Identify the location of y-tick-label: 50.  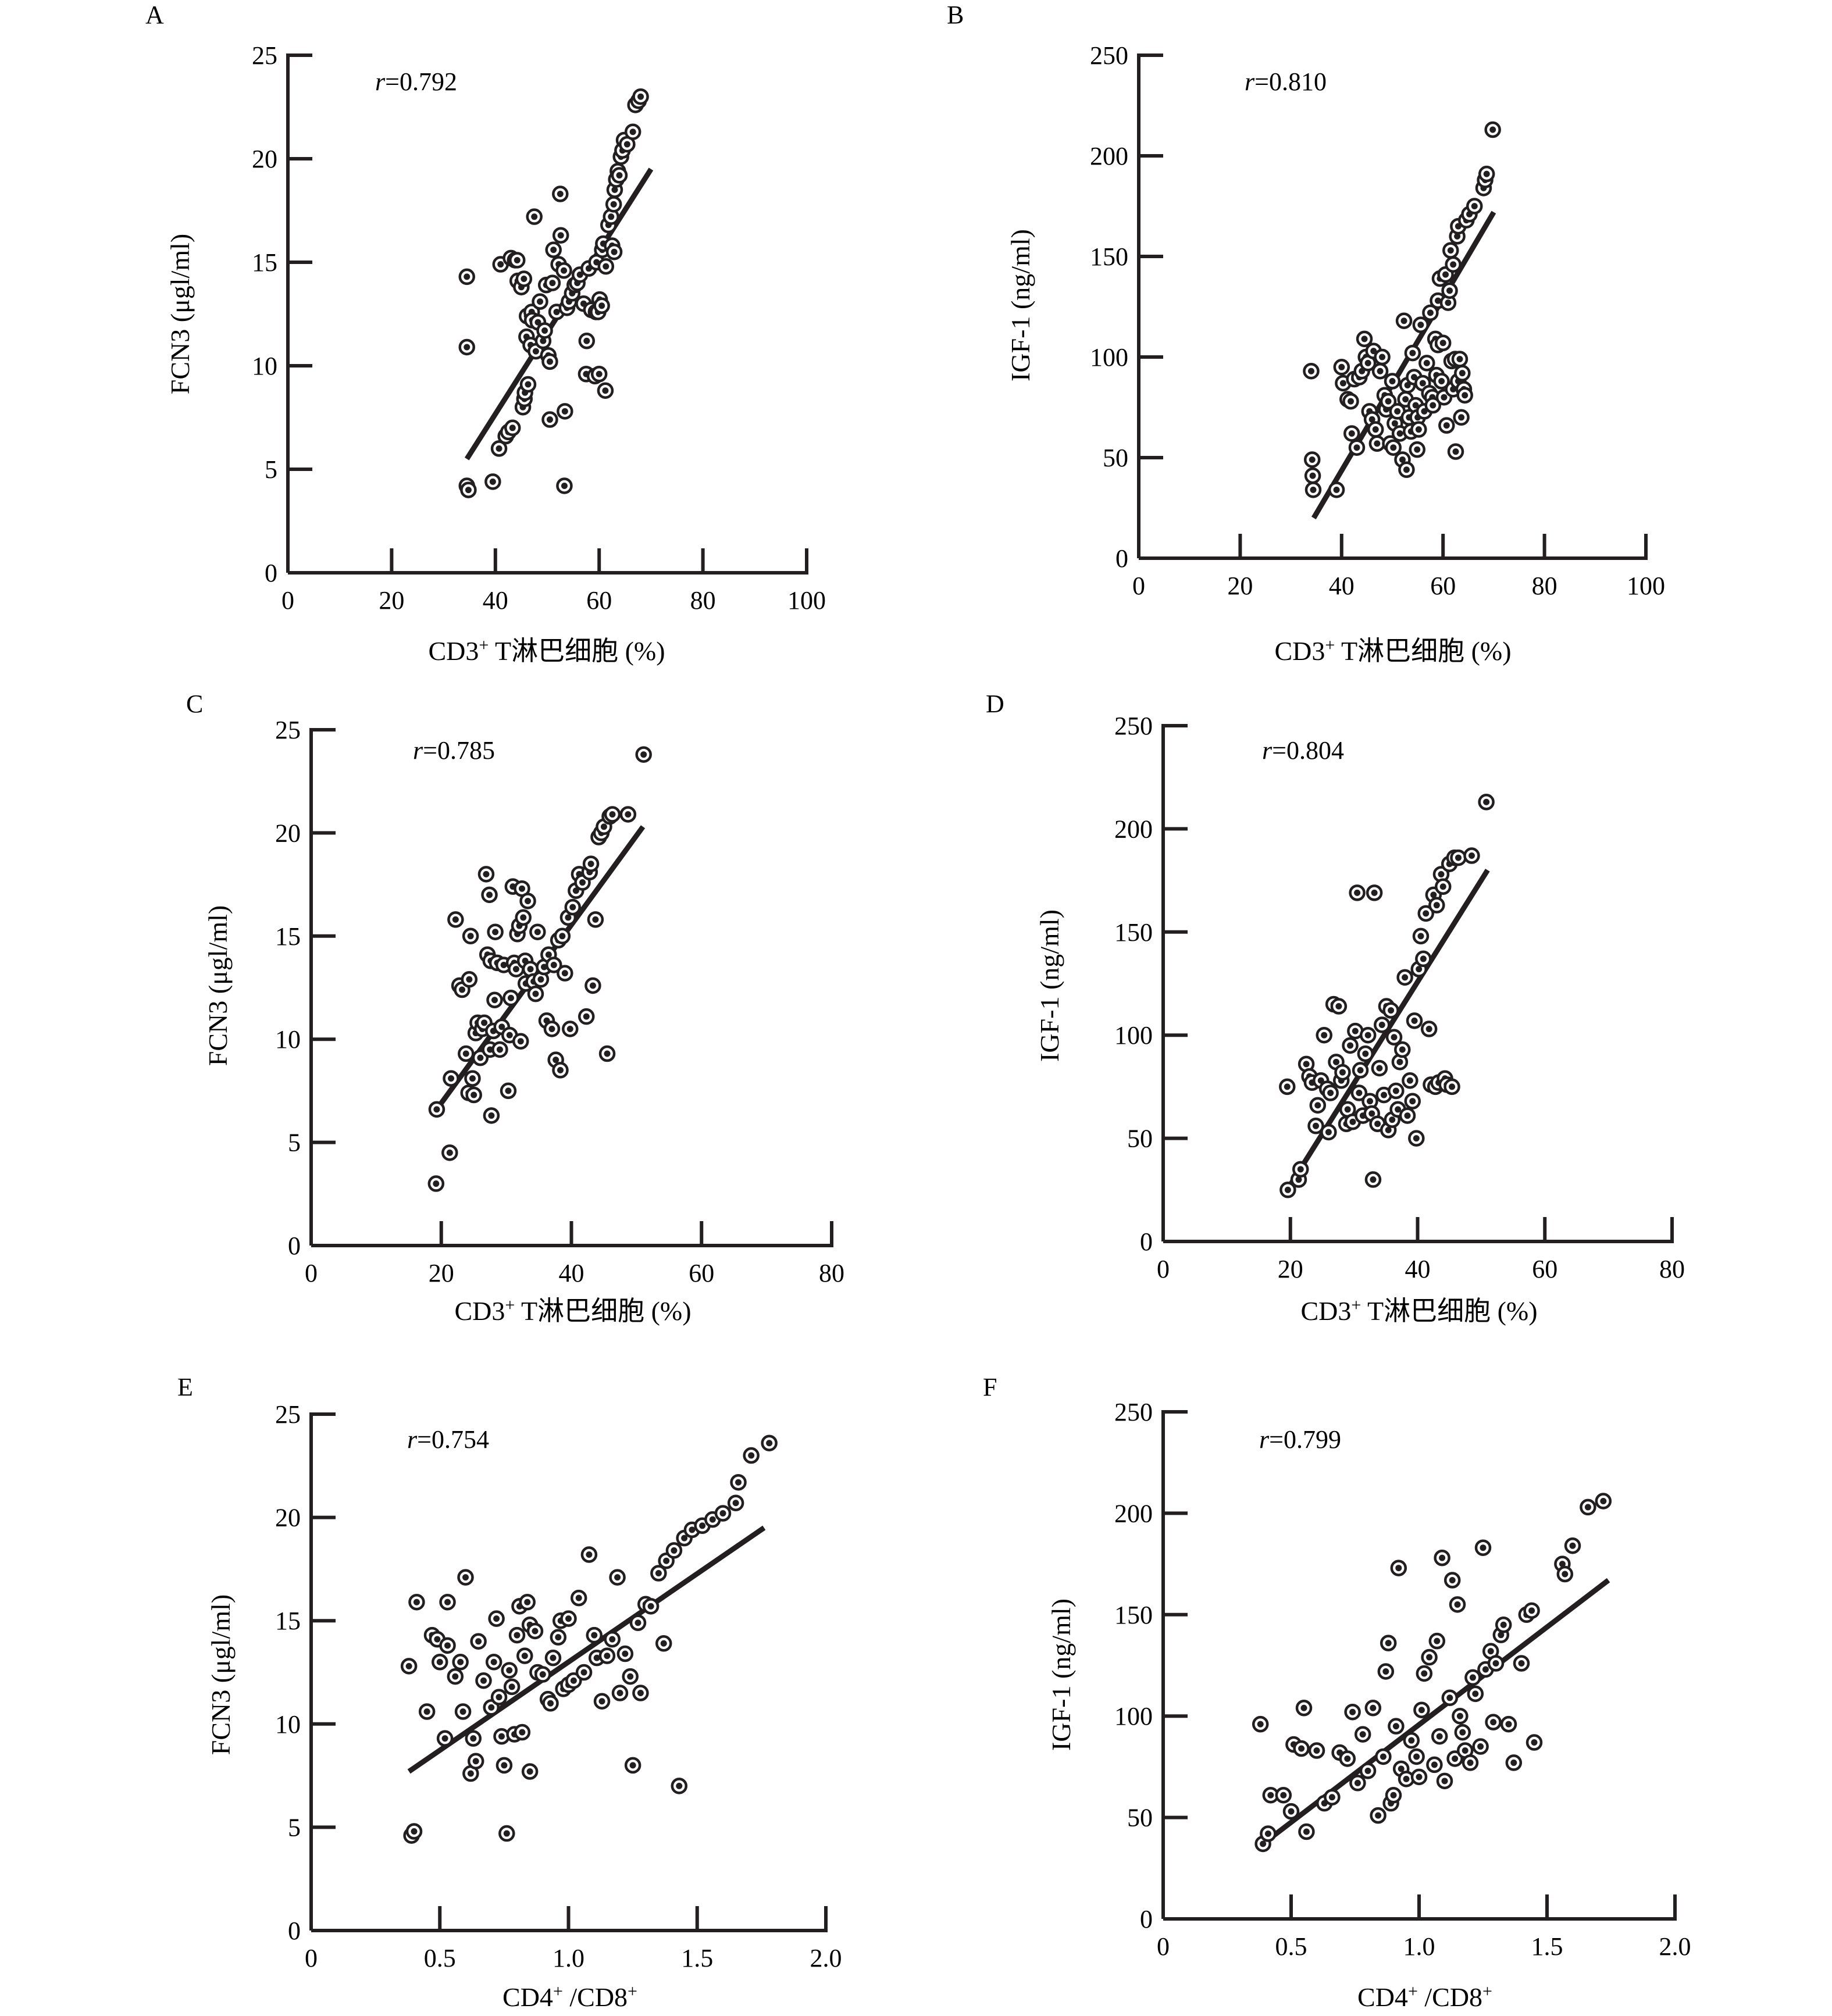
(1115, 458).